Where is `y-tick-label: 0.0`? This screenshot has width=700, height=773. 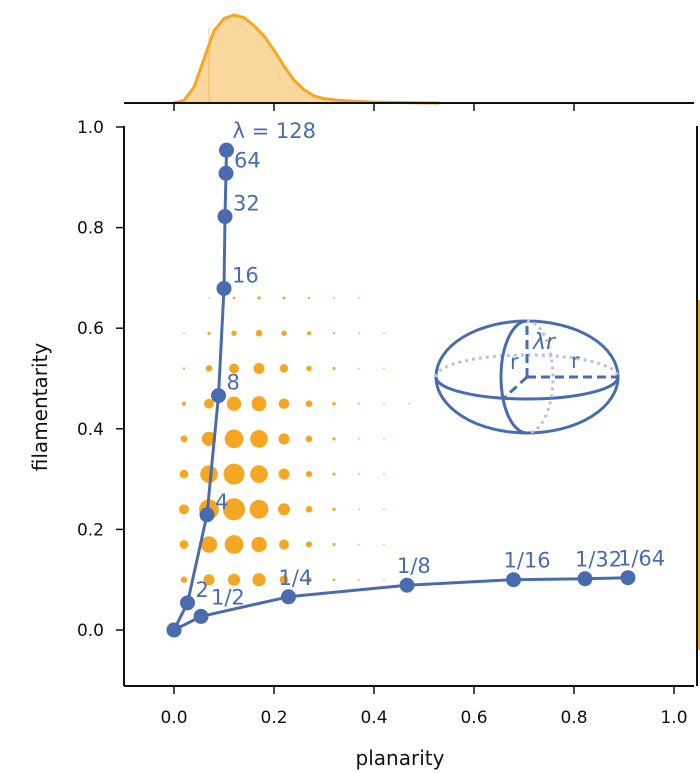 y-tick-label: 0.0 is located at coordinates (90, 631).